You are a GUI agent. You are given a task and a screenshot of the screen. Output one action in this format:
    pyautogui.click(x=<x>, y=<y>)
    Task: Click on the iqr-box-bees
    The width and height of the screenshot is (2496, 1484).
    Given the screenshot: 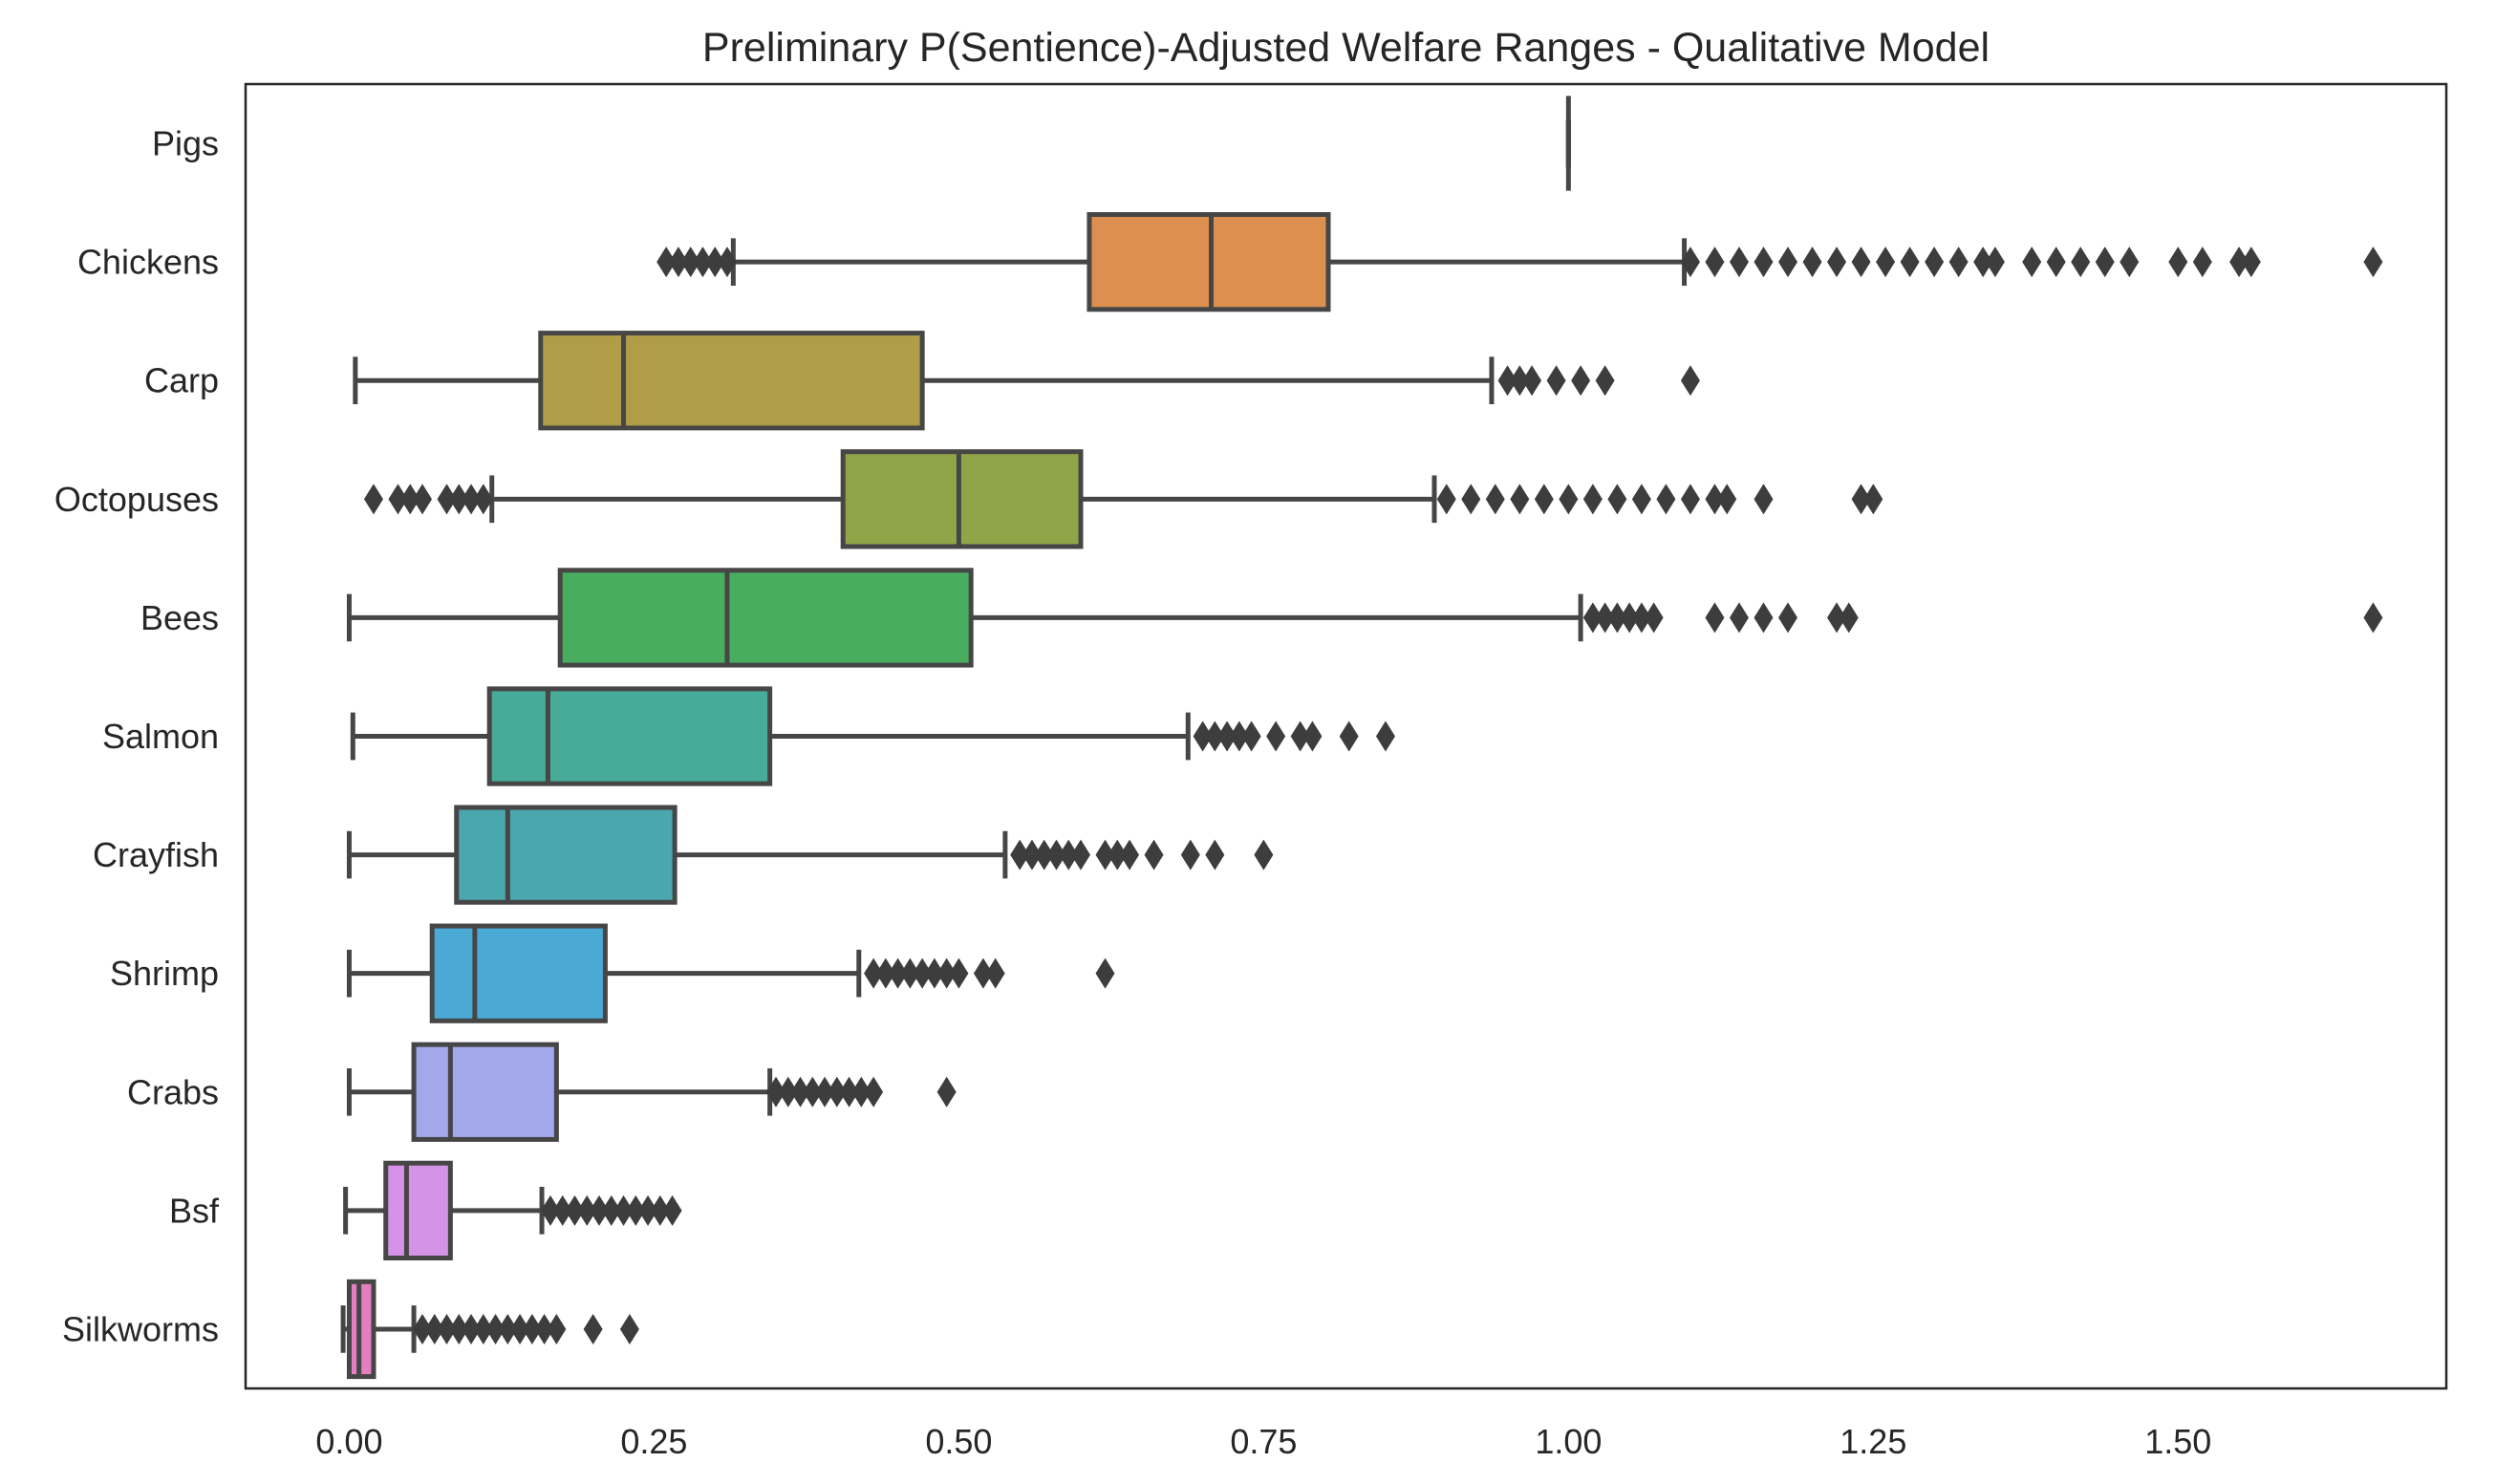 What is the action you would take?
    pyautogui.click(x=765, y=618)
    